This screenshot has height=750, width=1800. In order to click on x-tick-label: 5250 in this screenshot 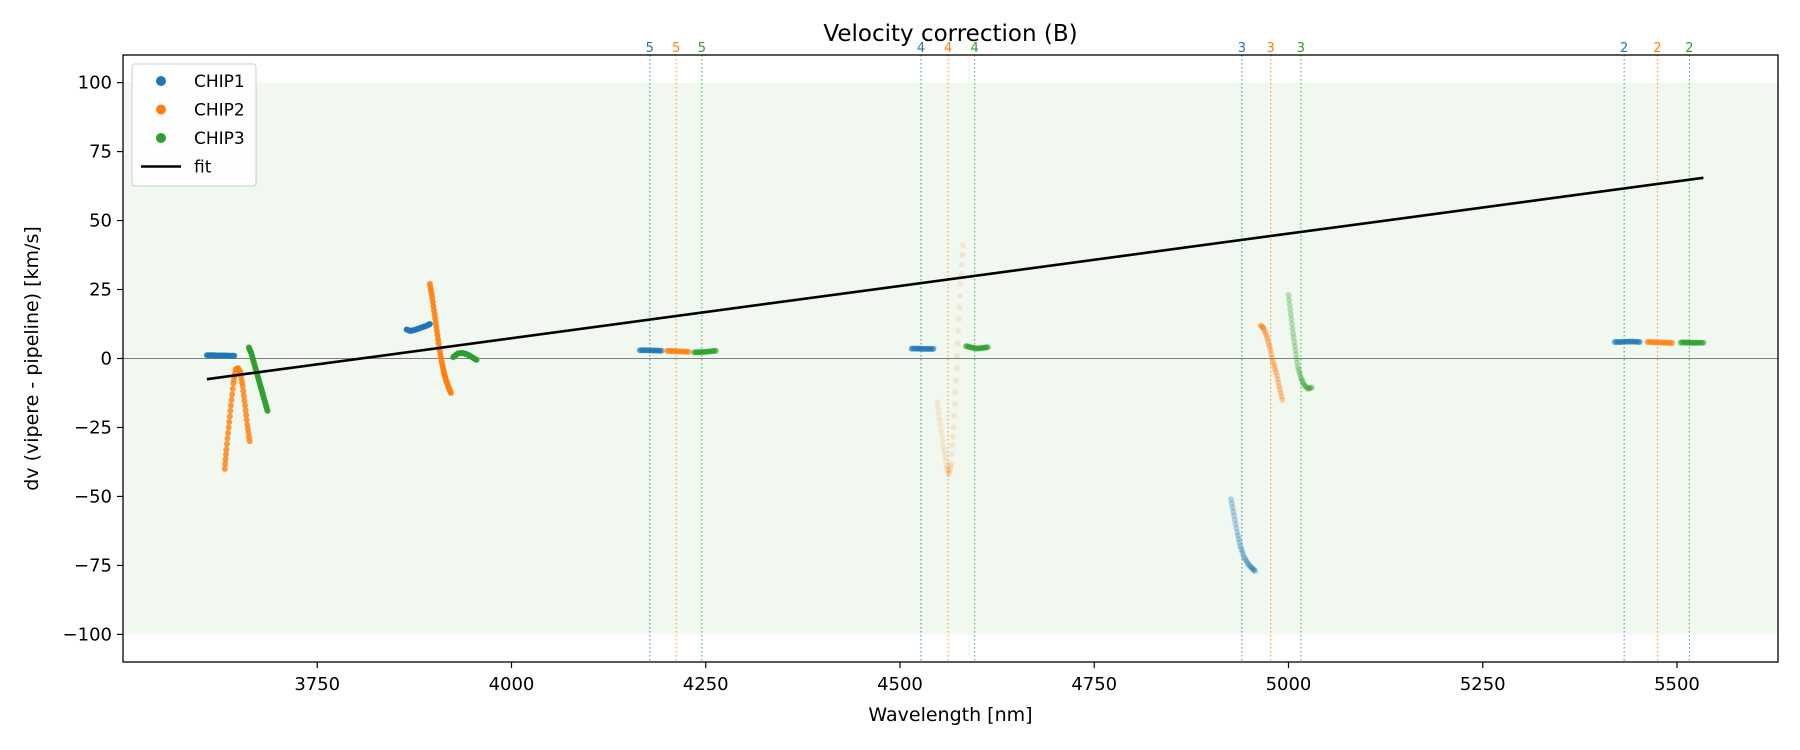, I will do `click(1483, 684)`.